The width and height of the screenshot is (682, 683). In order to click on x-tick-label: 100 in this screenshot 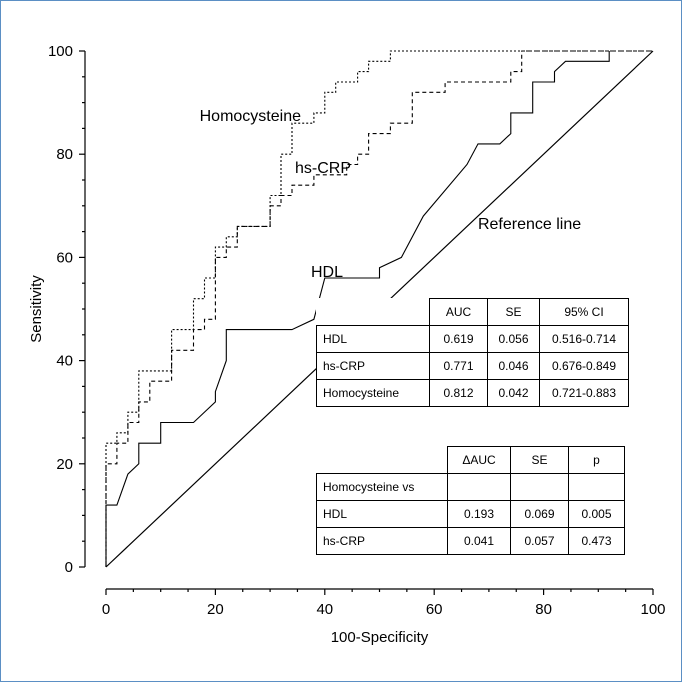, I will do `click(652, 609)`.